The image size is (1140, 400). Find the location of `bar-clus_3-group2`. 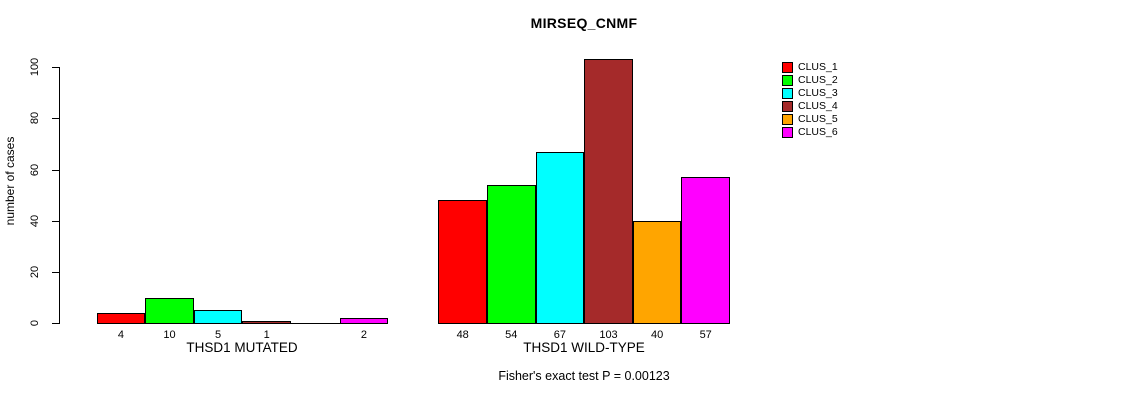

bar-clus_3-group2 is located at coordinates (560, 238).